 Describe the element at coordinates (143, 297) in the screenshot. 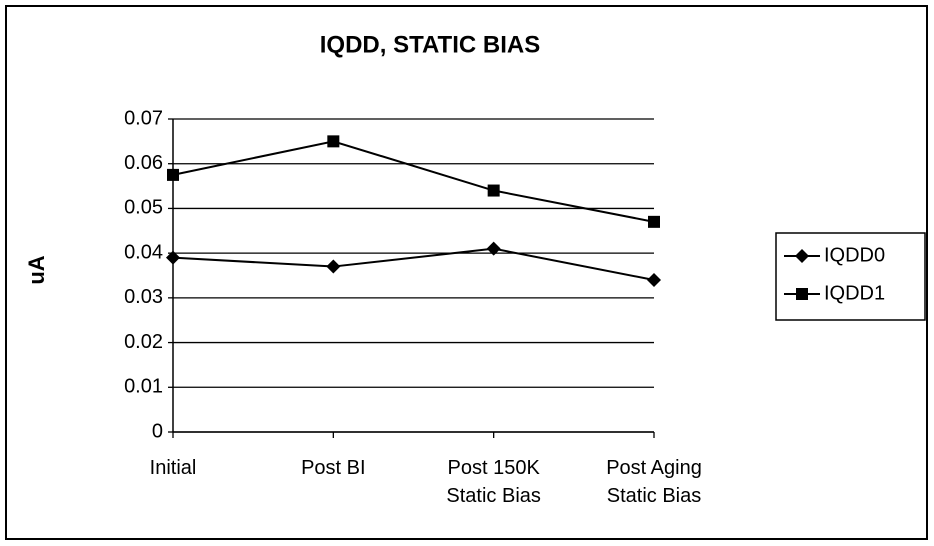

I see `y-tick-label: 0.03` at that location.